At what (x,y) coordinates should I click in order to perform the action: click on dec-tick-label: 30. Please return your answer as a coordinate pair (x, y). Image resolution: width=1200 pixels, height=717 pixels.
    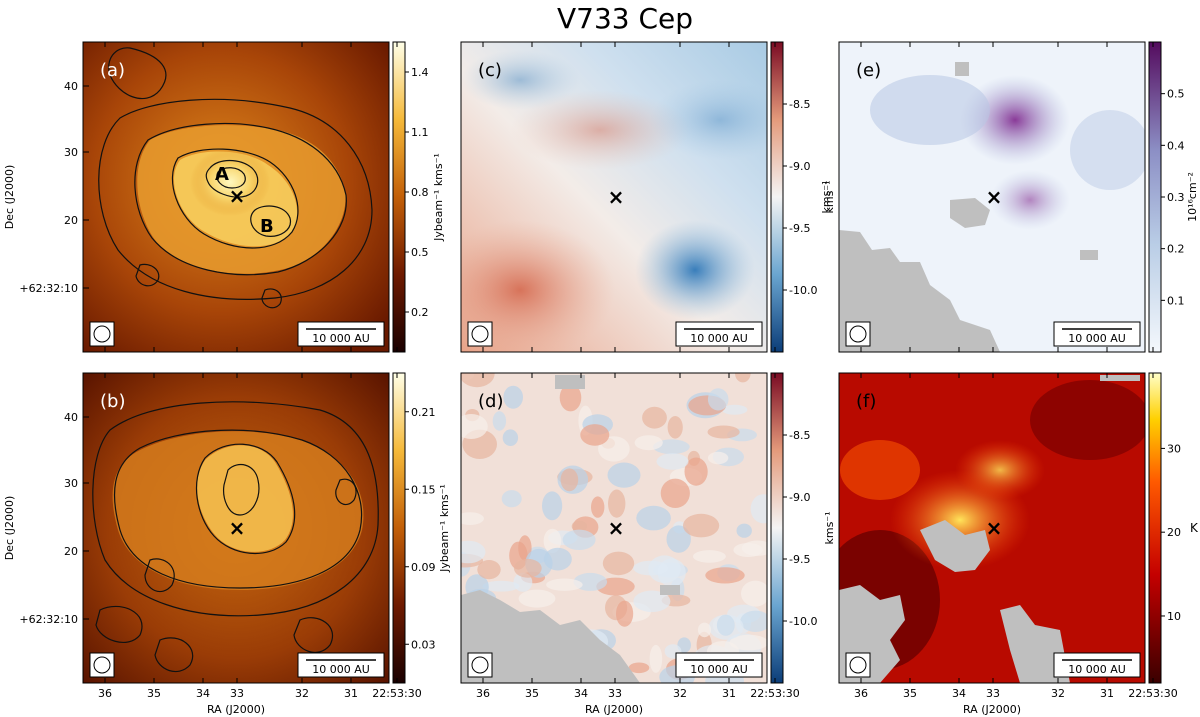
    Looking at the image, I should click on (71, 483).